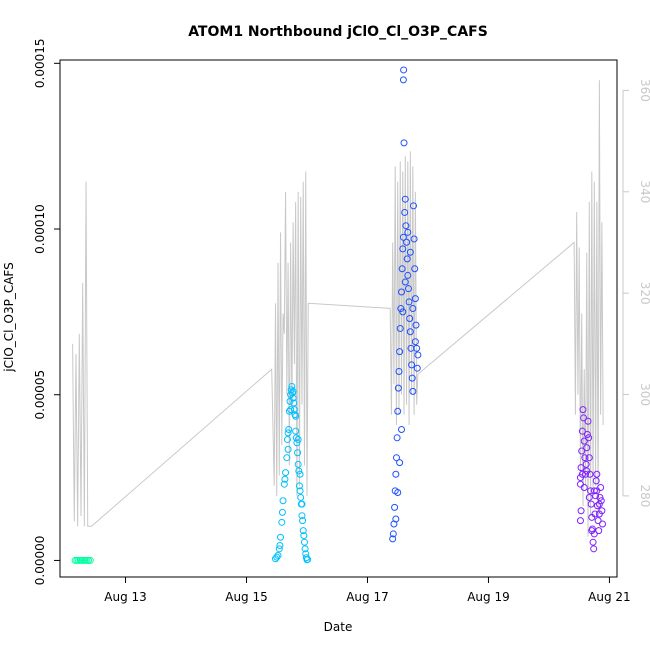 Image resolution: width=650 pixels, height=650 pixels. I want to click on y-tick-label: 0.00010, so click(40, 229).